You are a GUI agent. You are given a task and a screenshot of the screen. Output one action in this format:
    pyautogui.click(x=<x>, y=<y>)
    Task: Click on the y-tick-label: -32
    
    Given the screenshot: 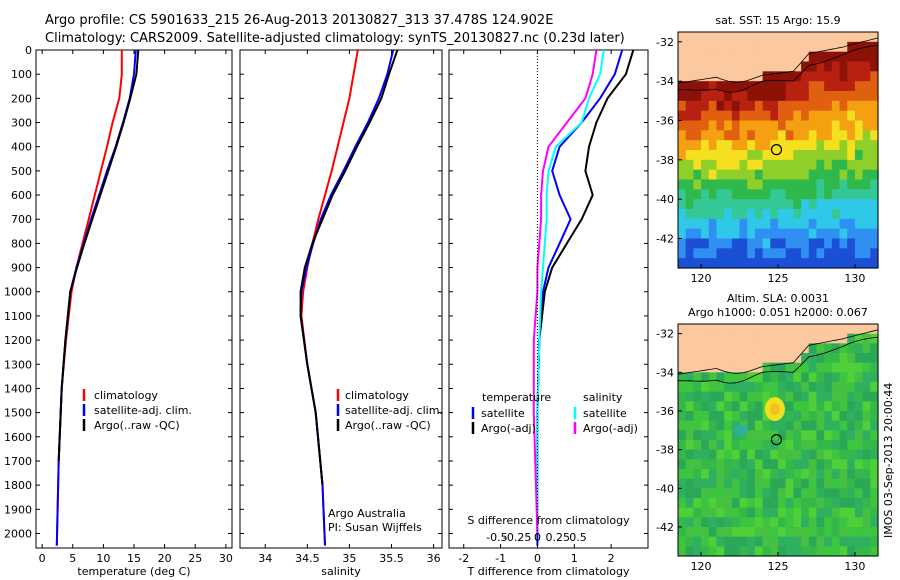 What is the action you would take?
    pyautogui.click(x=665, y=334)
    